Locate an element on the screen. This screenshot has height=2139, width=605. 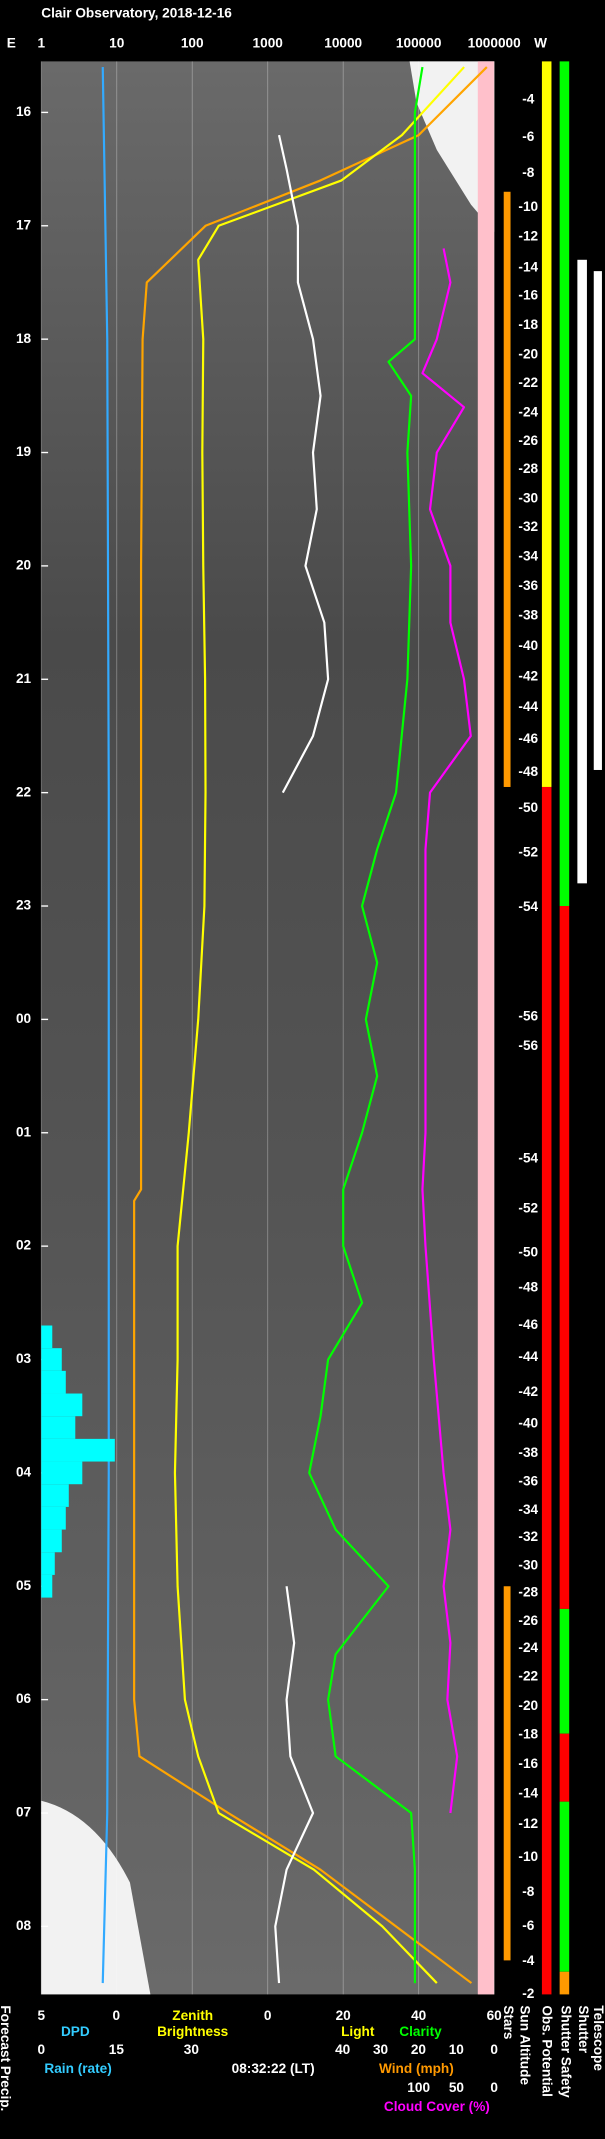
forecast-label: Forecast Precip. is located at coordinates (6, 2058).